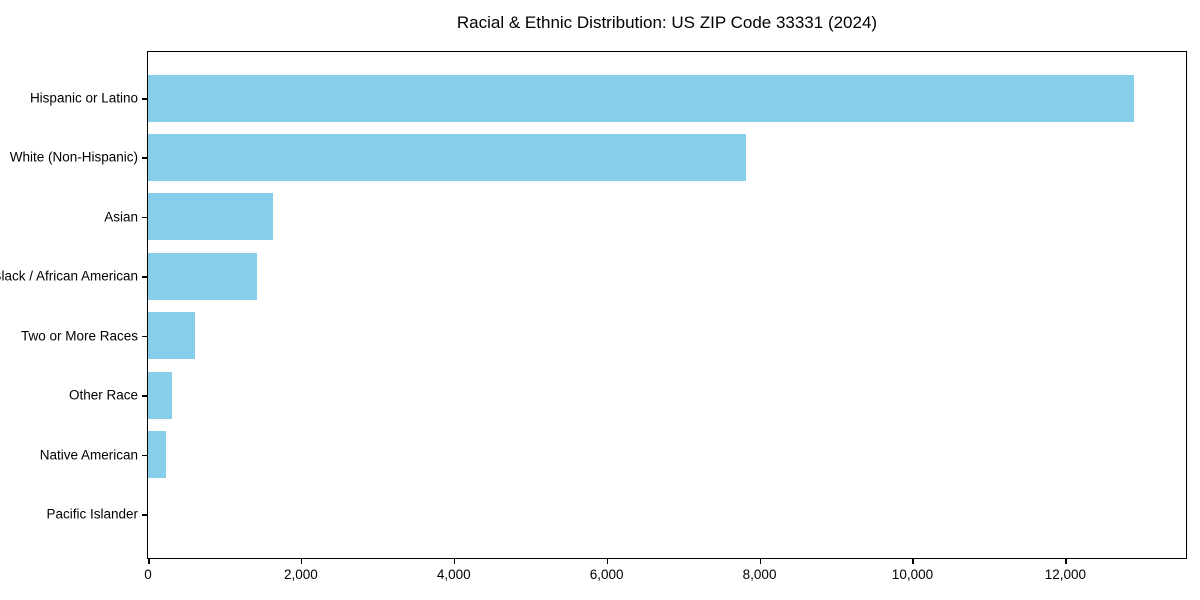 The width and height of the screenshot is (1200, 600). I want to click on category-label: Hispanic or Latino, so click(83, 98).